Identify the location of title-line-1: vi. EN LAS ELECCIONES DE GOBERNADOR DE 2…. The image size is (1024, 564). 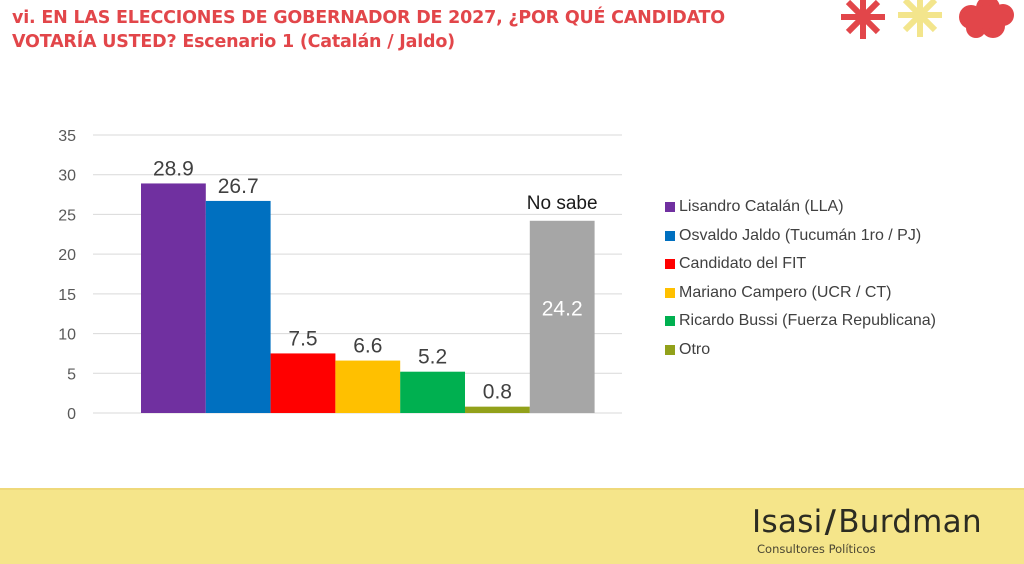
(368, 18).